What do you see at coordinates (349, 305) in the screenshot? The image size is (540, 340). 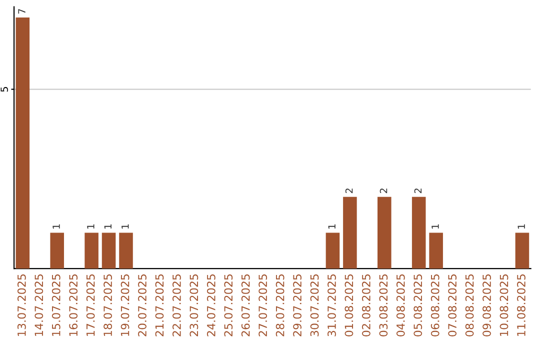 I see `x-tick-label: 01.08.2025` at bounding box center [349, 305].